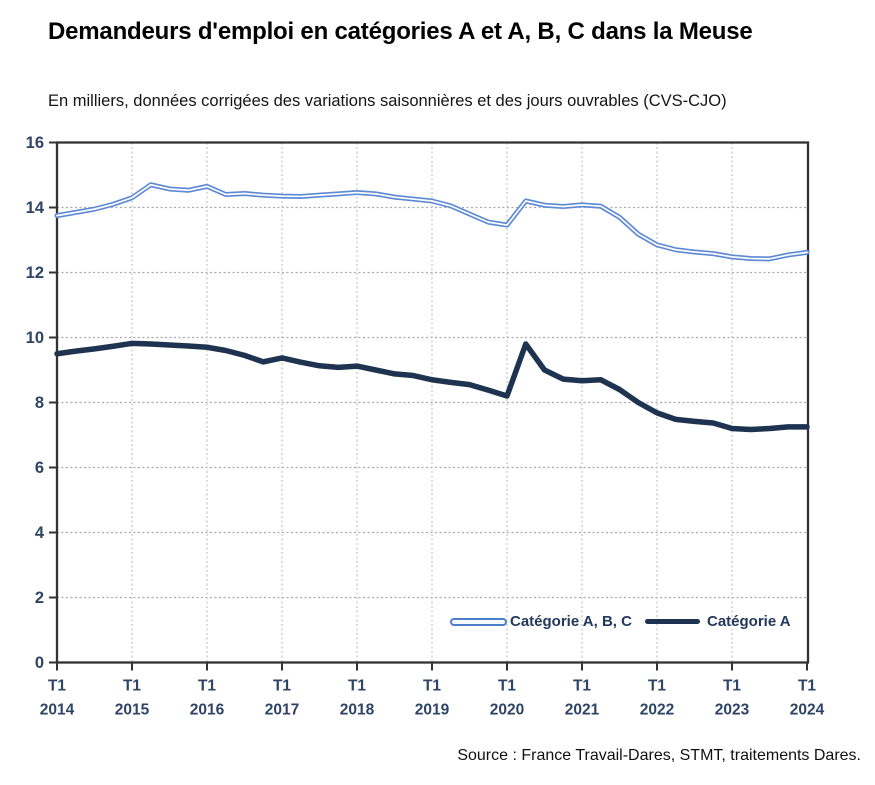 This screenshot has height=785, width=875. Describe the element at coordinates (35, 273) in the screenshot. I see `y-axis-tick-label: 12` at that location.